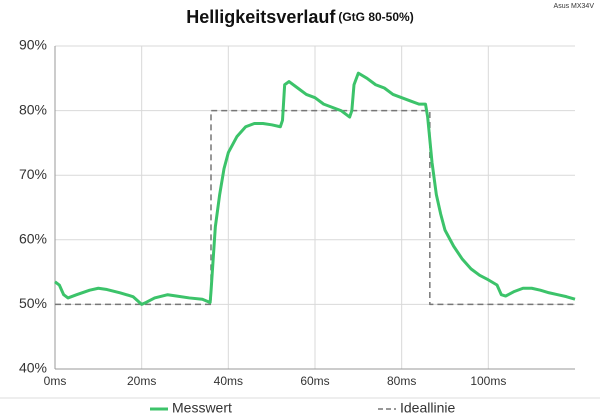  What do you see at coordinates (314, 381) in the screenshot?
I see `x-tick-label: 60ms` at bounding box center [314, 381].